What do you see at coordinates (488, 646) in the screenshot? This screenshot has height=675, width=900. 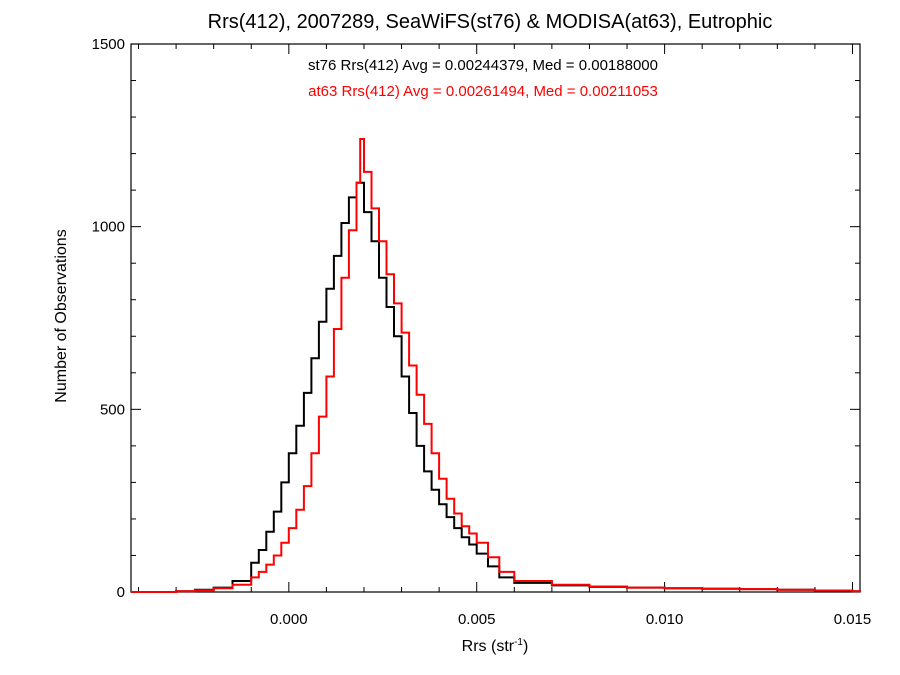 I see `x-axis-label-base: Rrs (str` at bounding box center [488, 646].